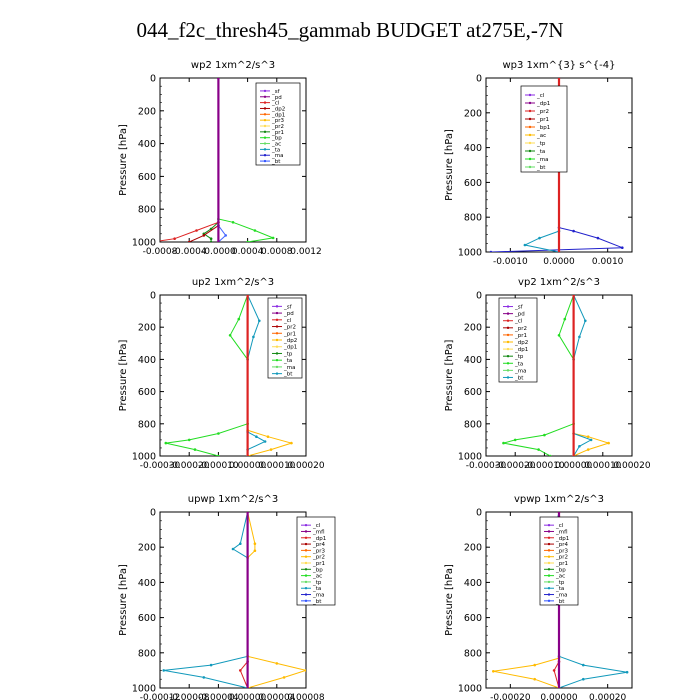 Image resolution: width=700 pixels, height=700 pixels. What do you see at coordinates (559, 282) in the screenshot?
I see `chart-title: vp2 1xm^2/s^3` at bounding box center [559, 282].